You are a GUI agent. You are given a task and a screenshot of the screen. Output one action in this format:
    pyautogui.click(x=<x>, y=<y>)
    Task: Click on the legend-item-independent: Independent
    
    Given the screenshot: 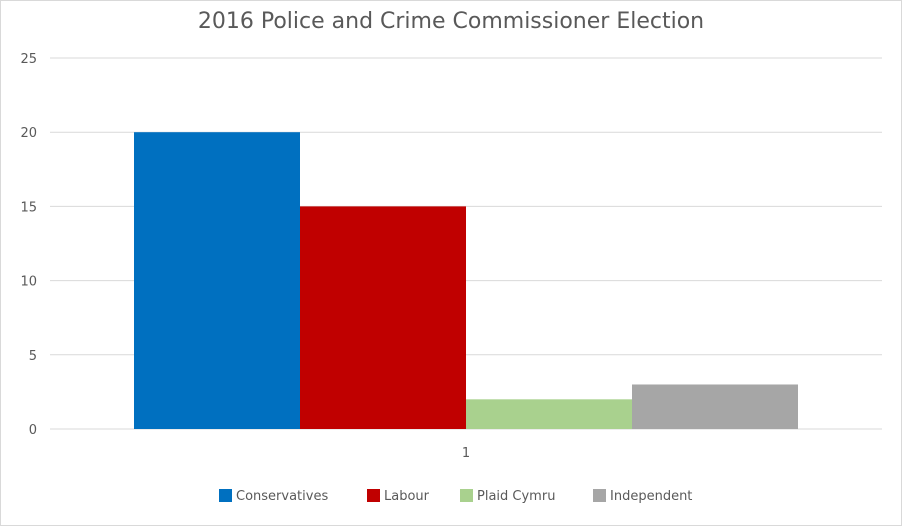 What is the action you would take?
    pyautogui.click(x=642, y=496)
    